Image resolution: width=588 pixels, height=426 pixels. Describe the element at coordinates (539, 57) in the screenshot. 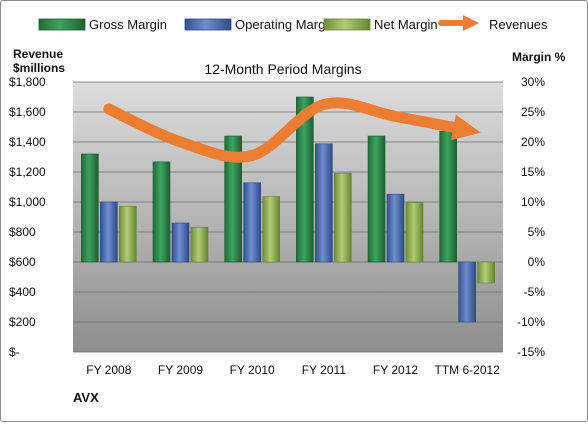

I see `right-axis-label: Margin %` at that location.